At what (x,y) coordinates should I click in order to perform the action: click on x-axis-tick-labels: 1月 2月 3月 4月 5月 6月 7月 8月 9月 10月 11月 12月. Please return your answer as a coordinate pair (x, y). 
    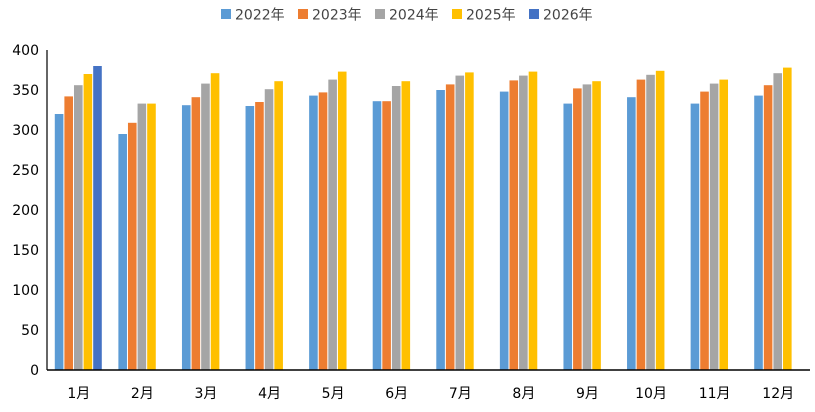
    Looking at the image, I should click on (430, 394).